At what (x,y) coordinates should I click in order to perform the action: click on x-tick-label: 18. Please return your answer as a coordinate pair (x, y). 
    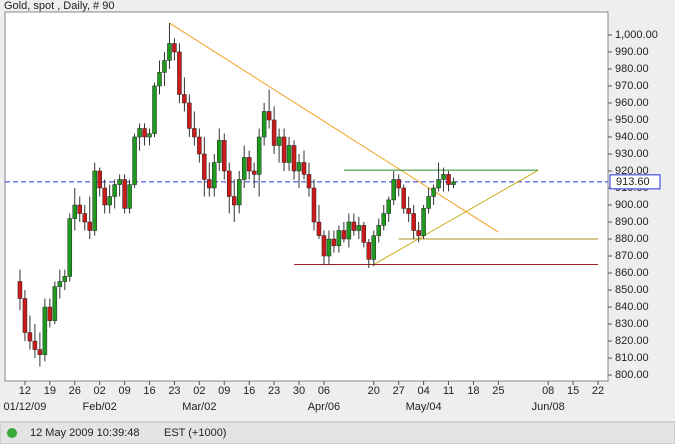
    Looking at the image, I should click on (473, 391).